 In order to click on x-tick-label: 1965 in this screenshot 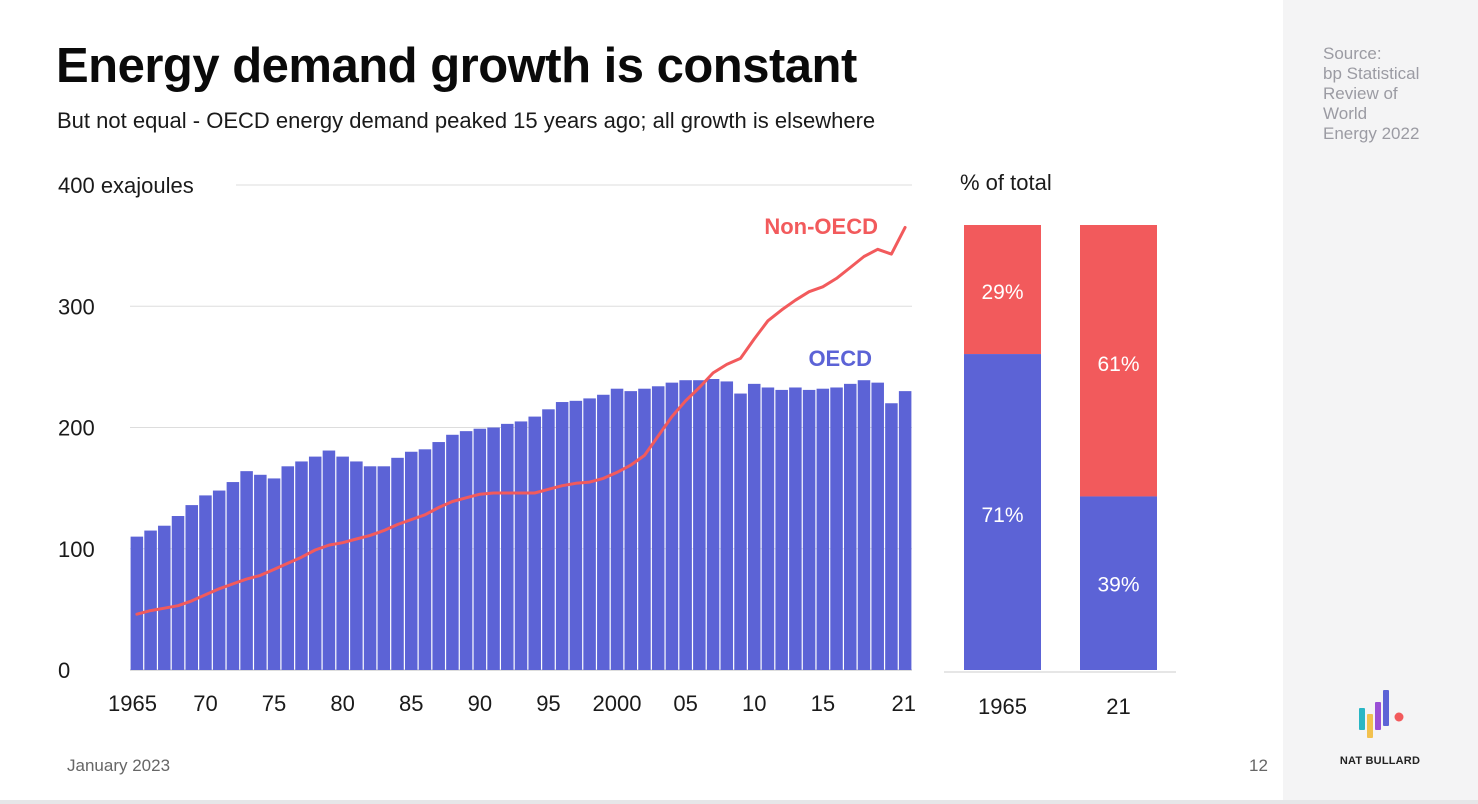, I will do `click(132, 703)`.